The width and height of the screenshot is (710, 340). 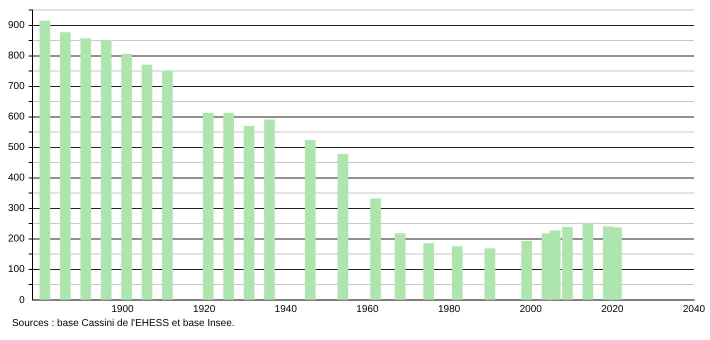 I want to click on y-tick-label: 300, so click(x=17, y=208).